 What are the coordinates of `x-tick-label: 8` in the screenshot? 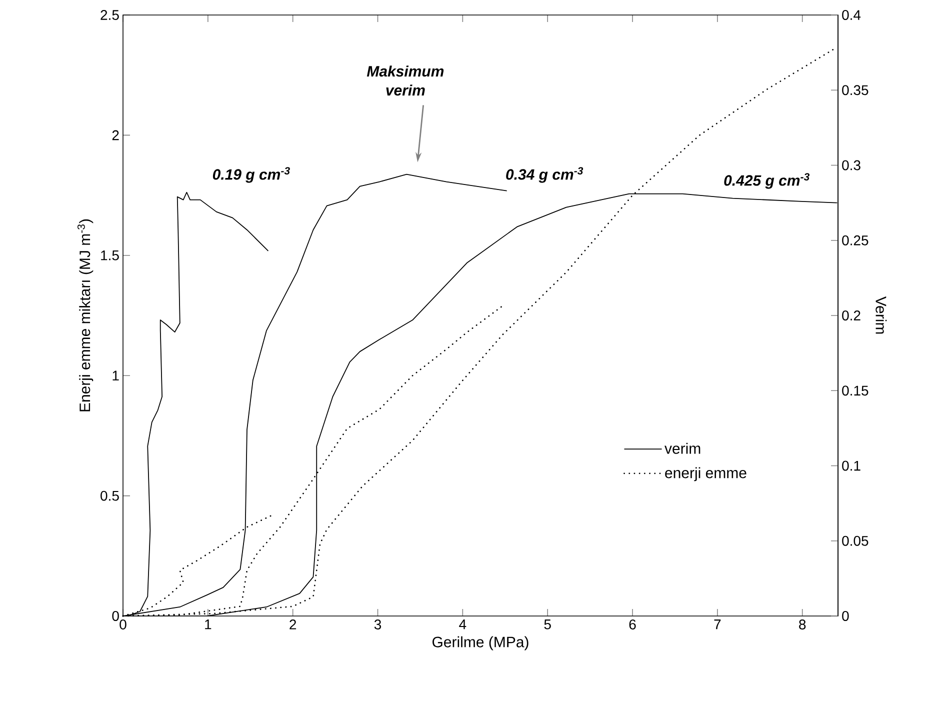 It's located at (802, 625).